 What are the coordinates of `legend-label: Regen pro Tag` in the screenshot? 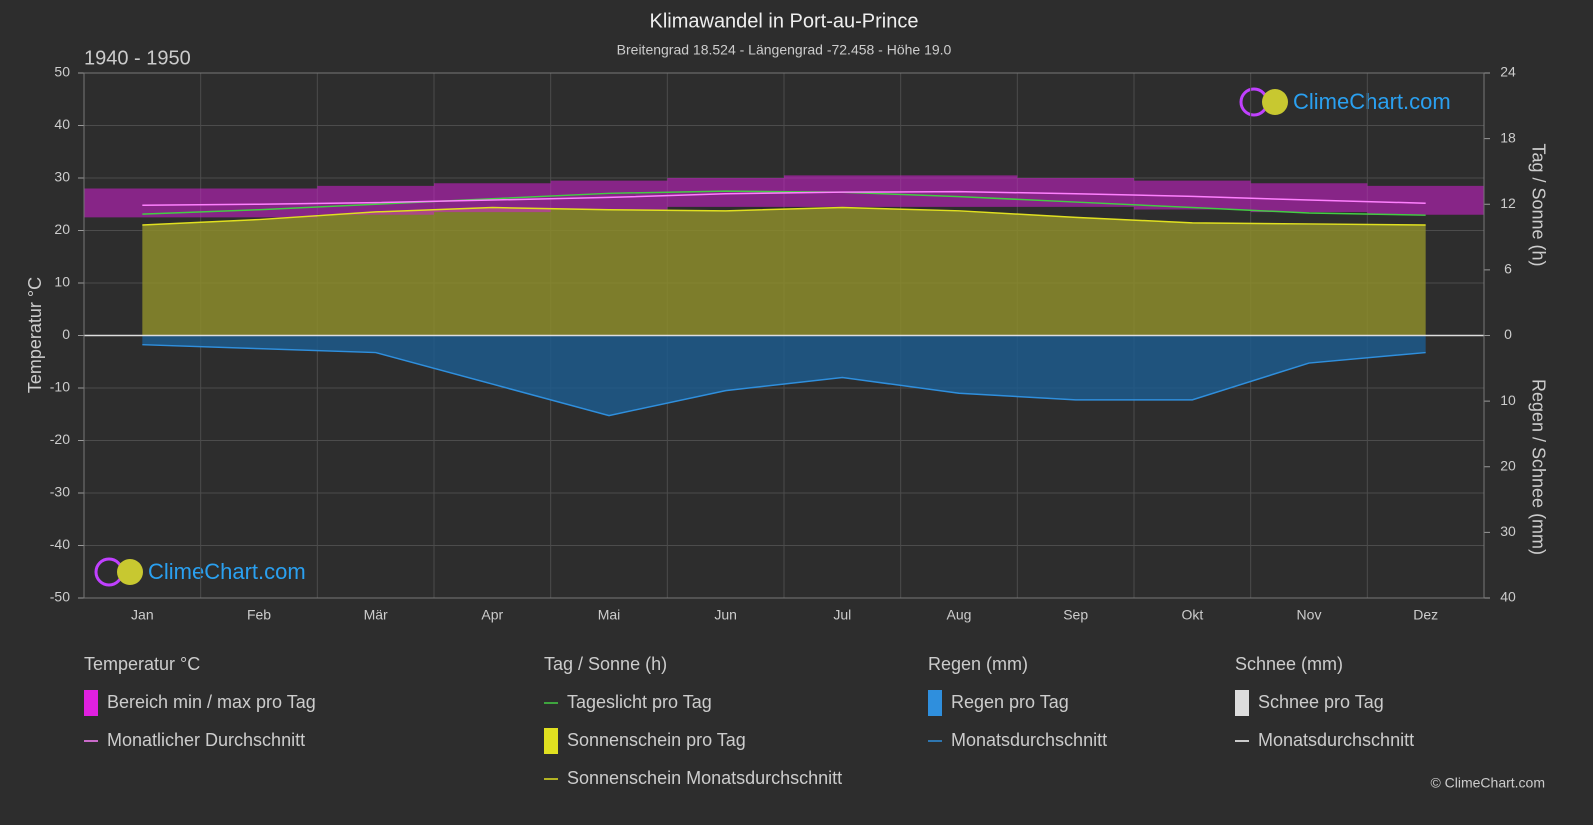 It's located at (1010, 702).